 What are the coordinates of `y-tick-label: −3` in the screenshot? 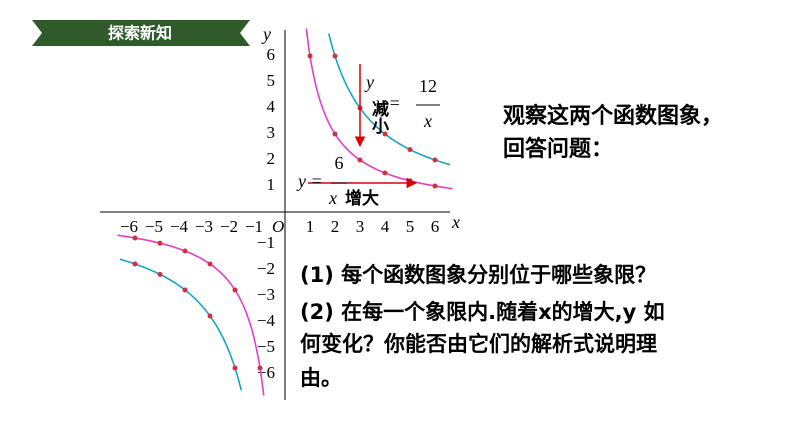 It's located at (266, 294).